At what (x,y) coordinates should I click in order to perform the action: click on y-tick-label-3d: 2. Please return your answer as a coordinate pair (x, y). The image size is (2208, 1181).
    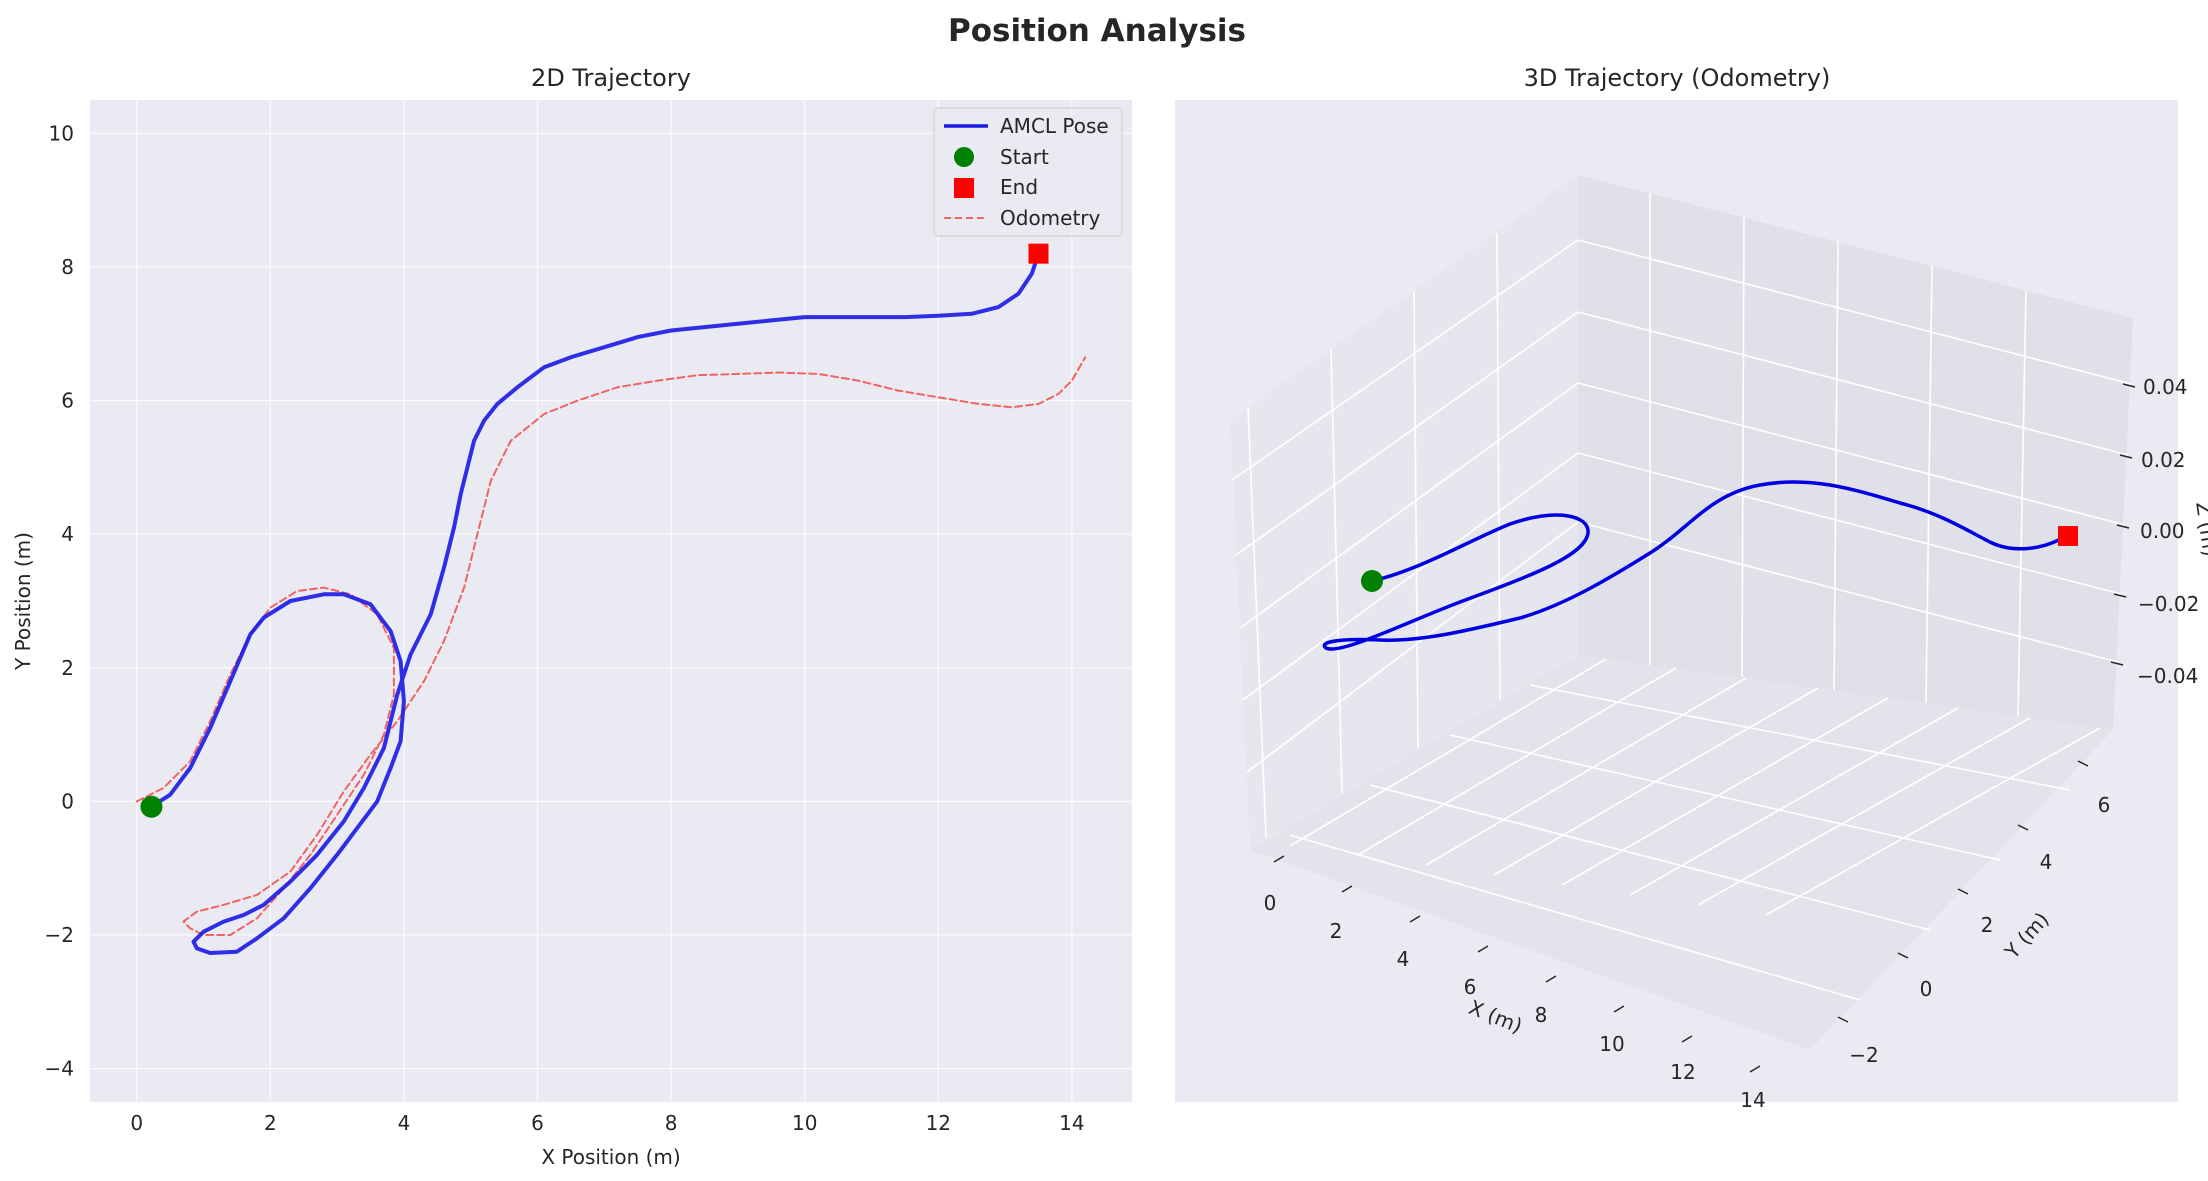
    Looking at the image, I should click on (1987, 925).